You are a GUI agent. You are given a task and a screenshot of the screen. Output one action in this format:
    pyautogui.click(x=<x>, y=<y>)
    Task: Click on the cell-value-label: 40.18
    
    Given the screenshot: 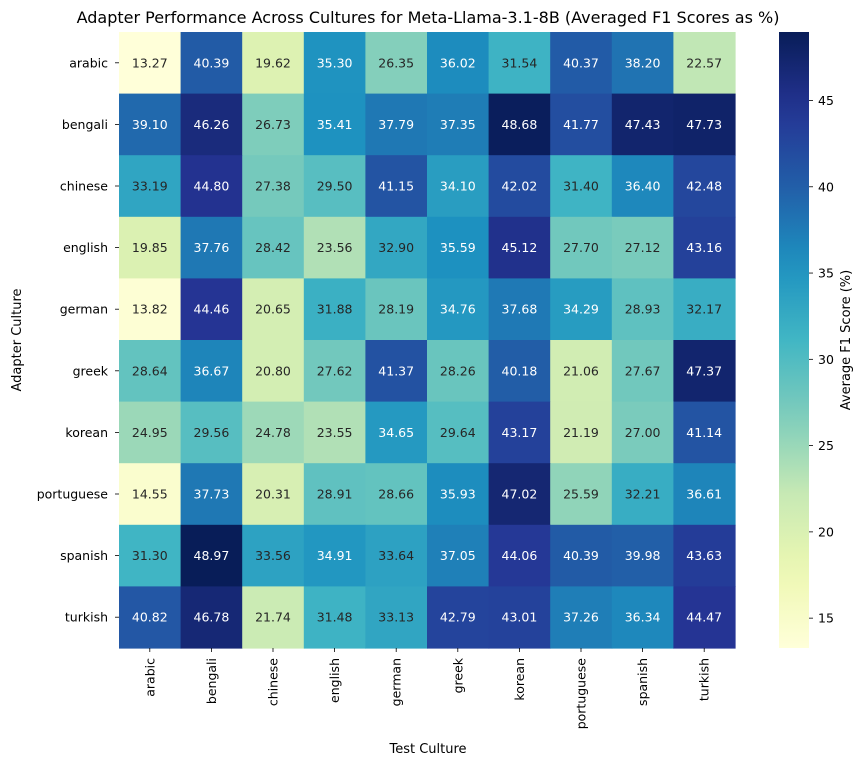 What is the action you would take?
    pyautogui.click(x=520, y=370)
    